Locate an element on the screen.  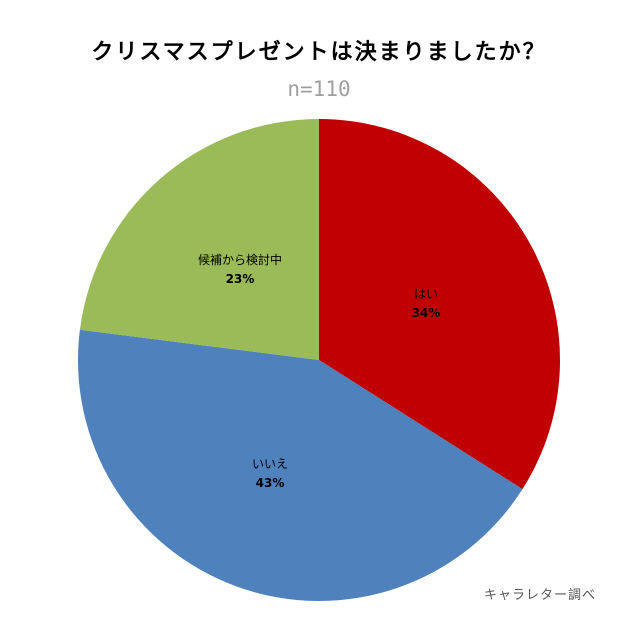
slice-label-name: はい is located at coordinates (426, 294).